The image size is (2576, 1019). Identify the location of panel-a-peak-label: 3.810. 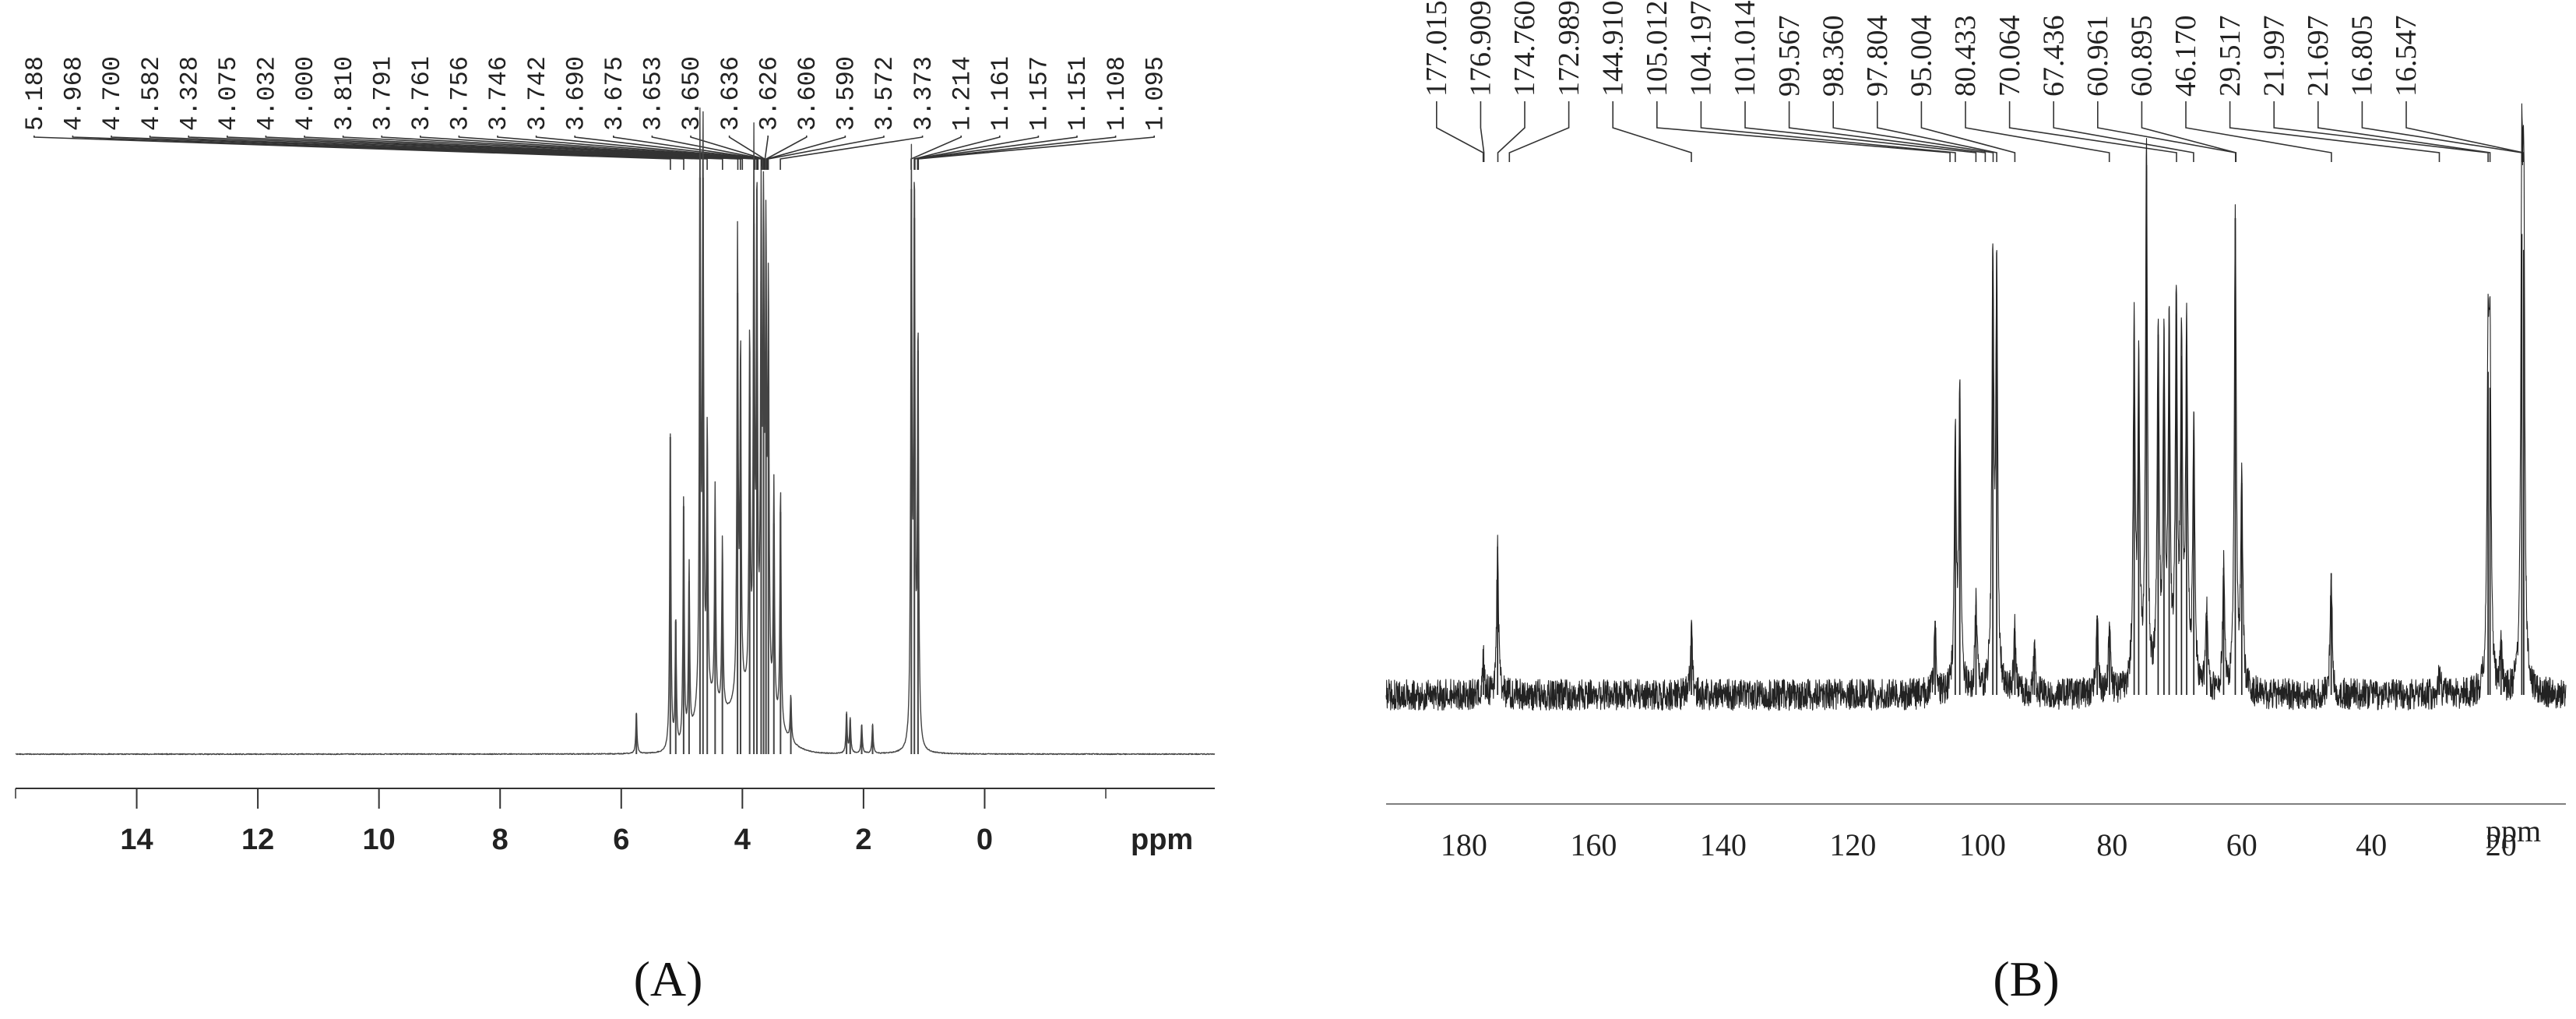
(344, 93).